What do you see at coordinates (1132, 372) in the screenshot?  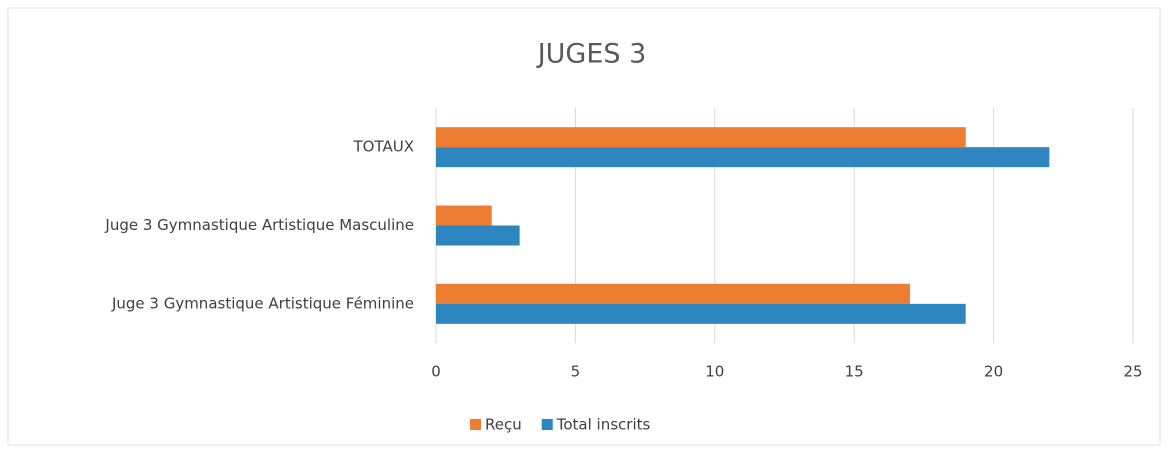 I see `x-tick-label: 25` at bounding box center [1132, 372].